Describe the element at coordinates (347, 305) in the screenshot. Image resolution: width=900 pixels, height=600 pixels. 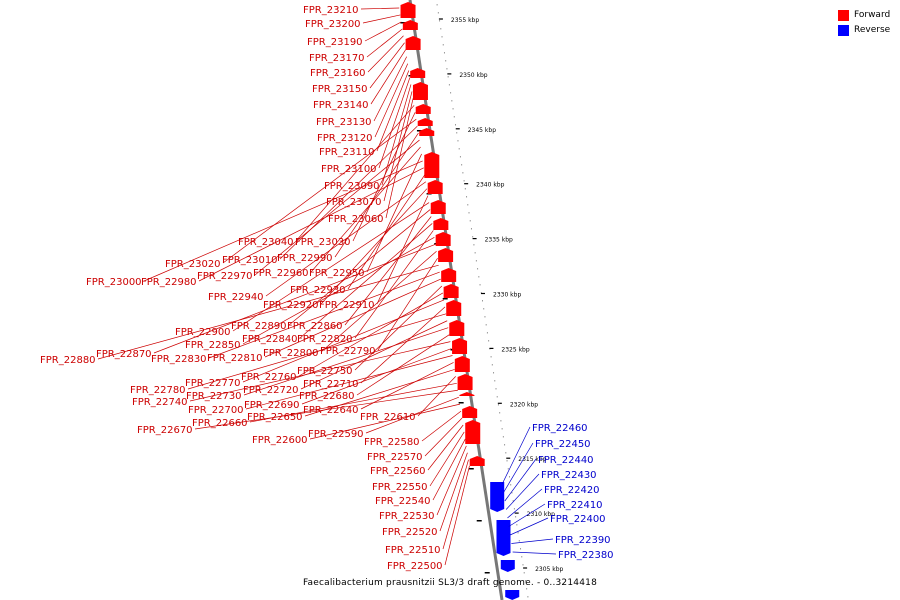
I see `forward-gene-label: FPR_22910` at that location.